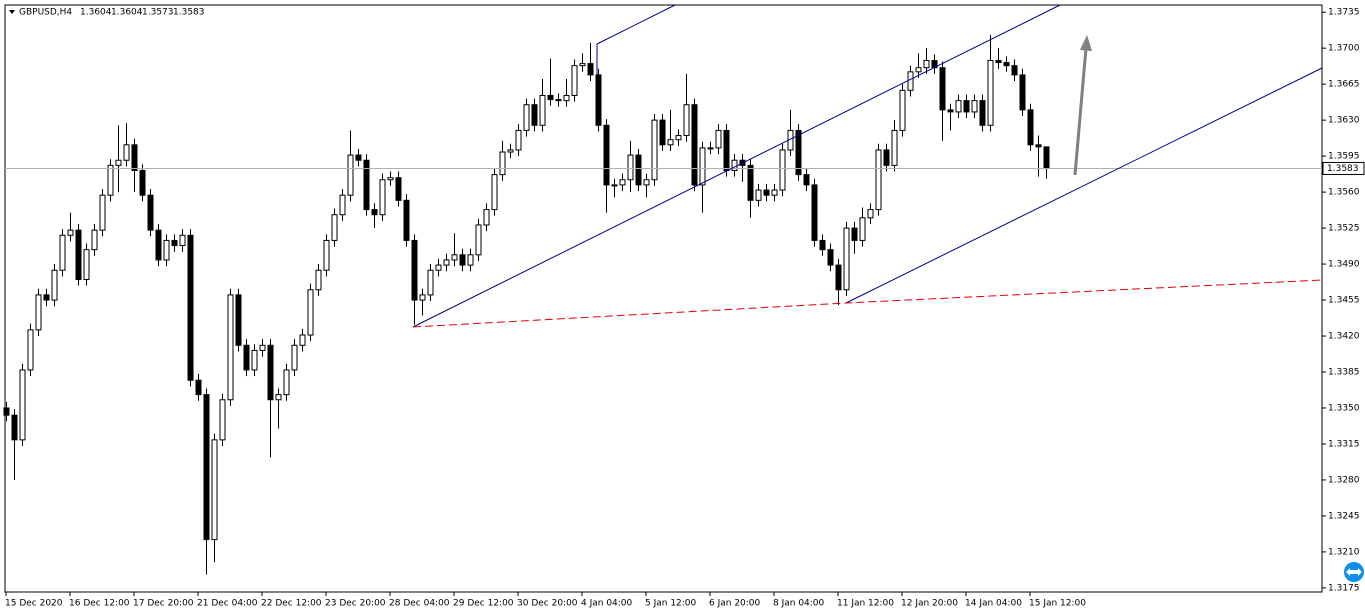  I want to click on y-tick-label: 1.3490, so click(1344, 265).